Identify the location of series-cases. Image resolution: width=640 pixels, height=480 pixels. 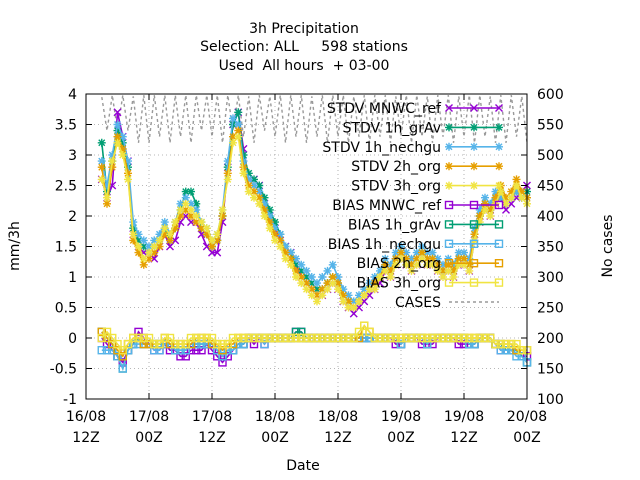
(314, 119).